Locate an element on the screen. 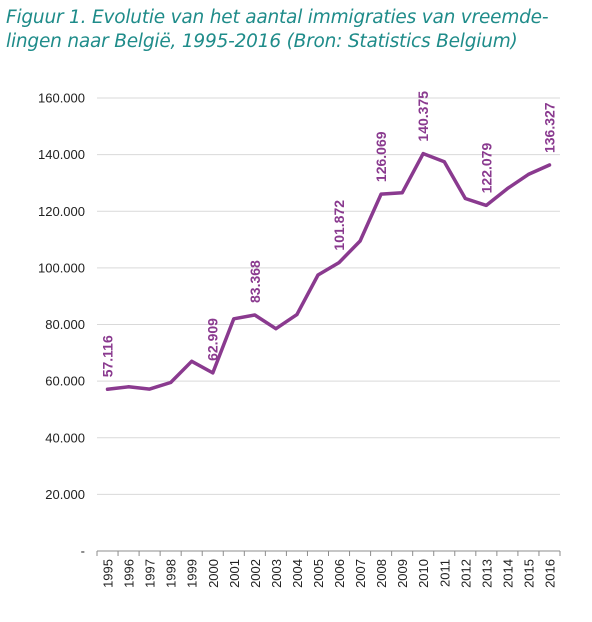 The width and height of the screenshot is (592, 622). x-tick-label: 2005 is located at coordinates (318, 573).